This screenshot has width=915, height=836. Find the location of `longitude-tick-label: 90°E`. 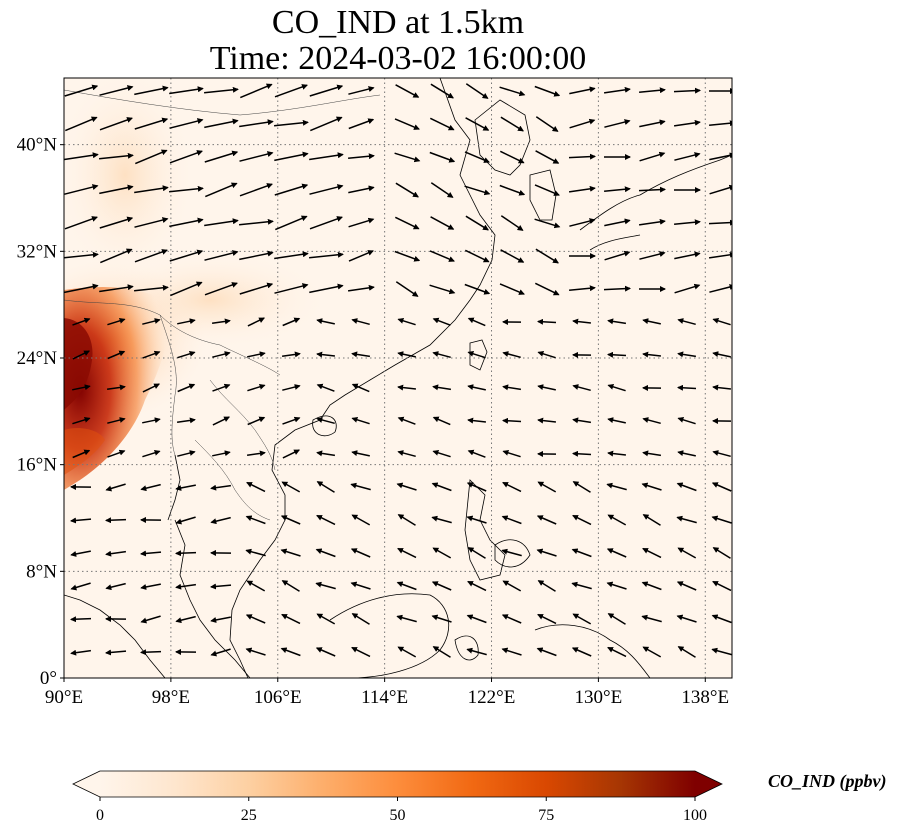

longitude-tick-label: 90°E is located at coordinates (64, 697).